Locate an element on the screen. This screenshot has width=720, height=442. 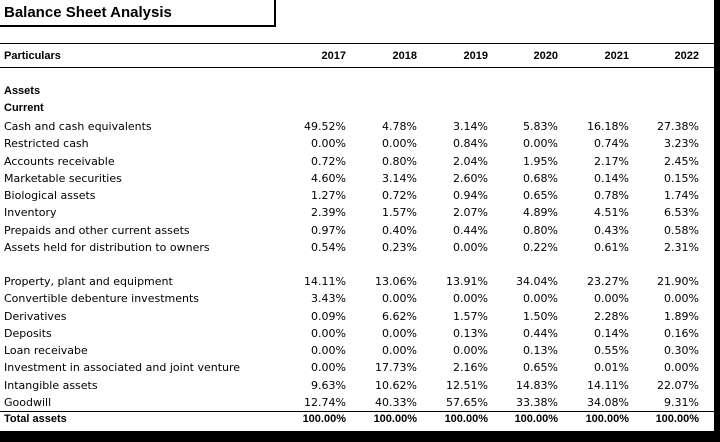
table-cell: 49.52% is located at coordinates (325, 126).